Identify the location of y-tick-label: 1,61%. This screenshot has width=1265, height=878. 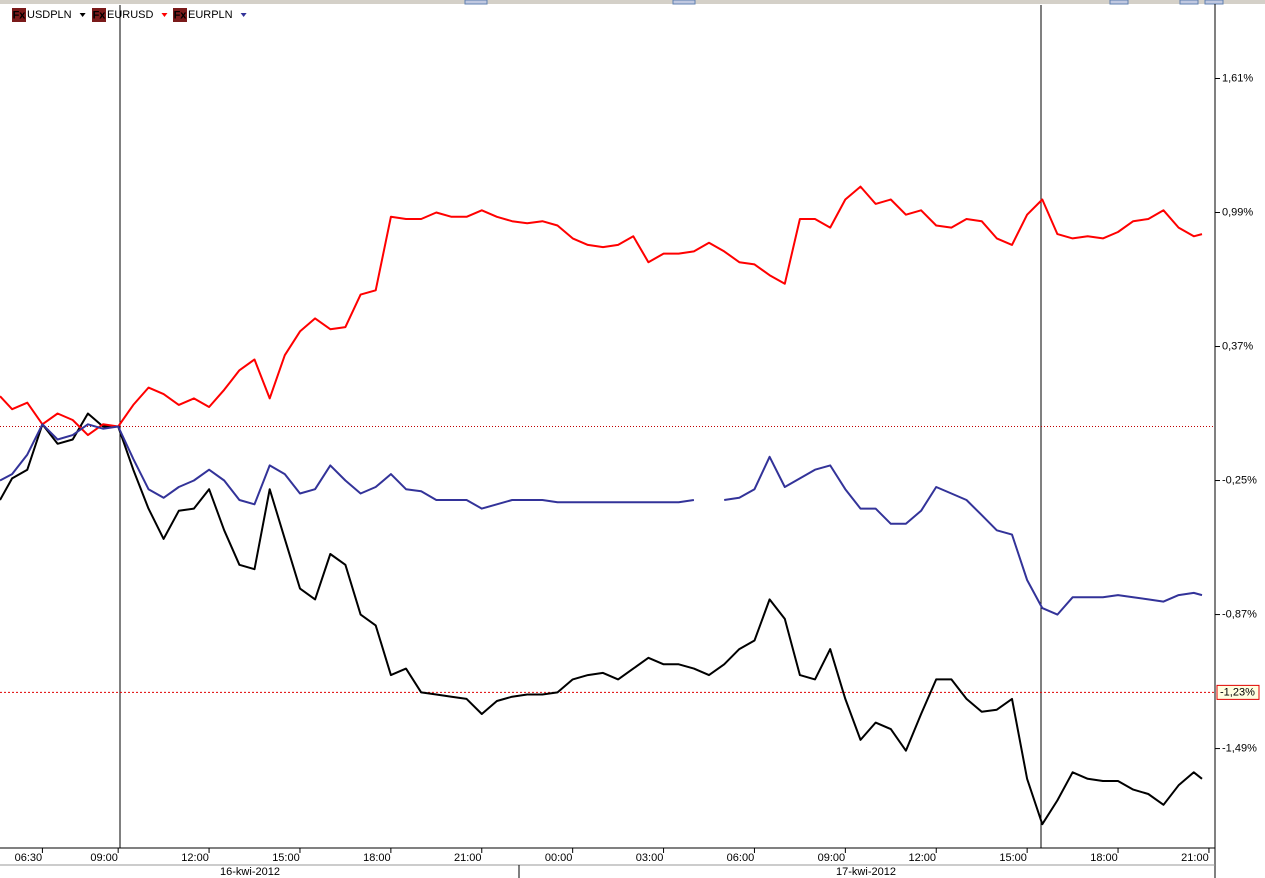
(1237, 78).